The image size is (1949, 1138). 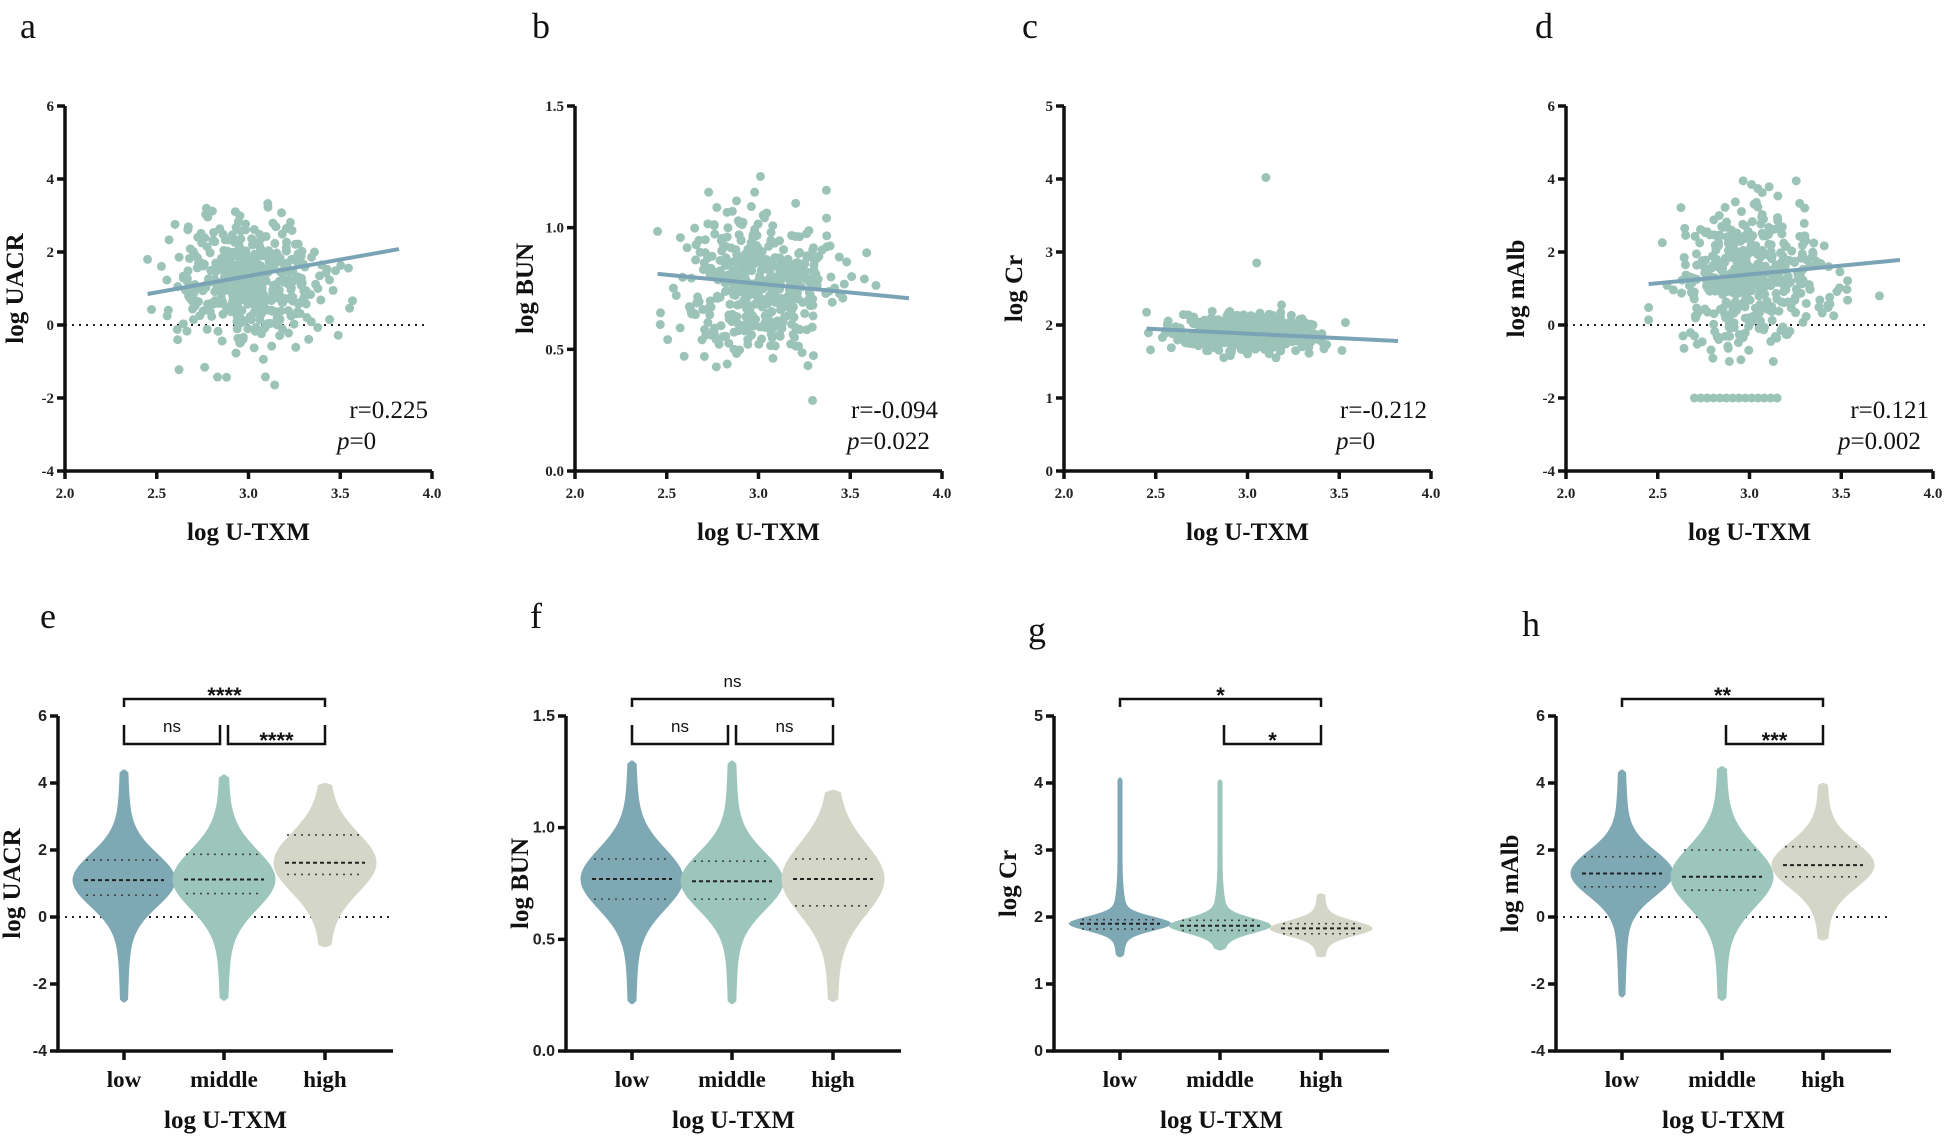 What do you see at coordinates (1272, 735) in the screenshot?
I see `significance-bracket` at bounding box center [1272, 735].